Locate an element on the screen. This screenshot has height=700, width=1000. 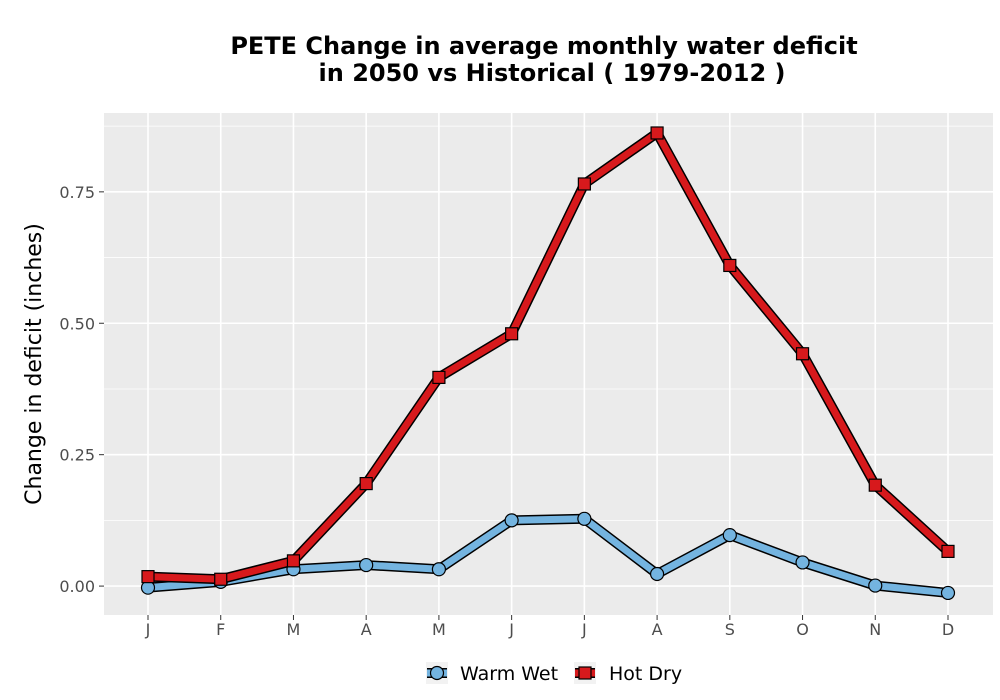
y-axis-title: Change in deficit (inches) is located at coordinates (34, 364).